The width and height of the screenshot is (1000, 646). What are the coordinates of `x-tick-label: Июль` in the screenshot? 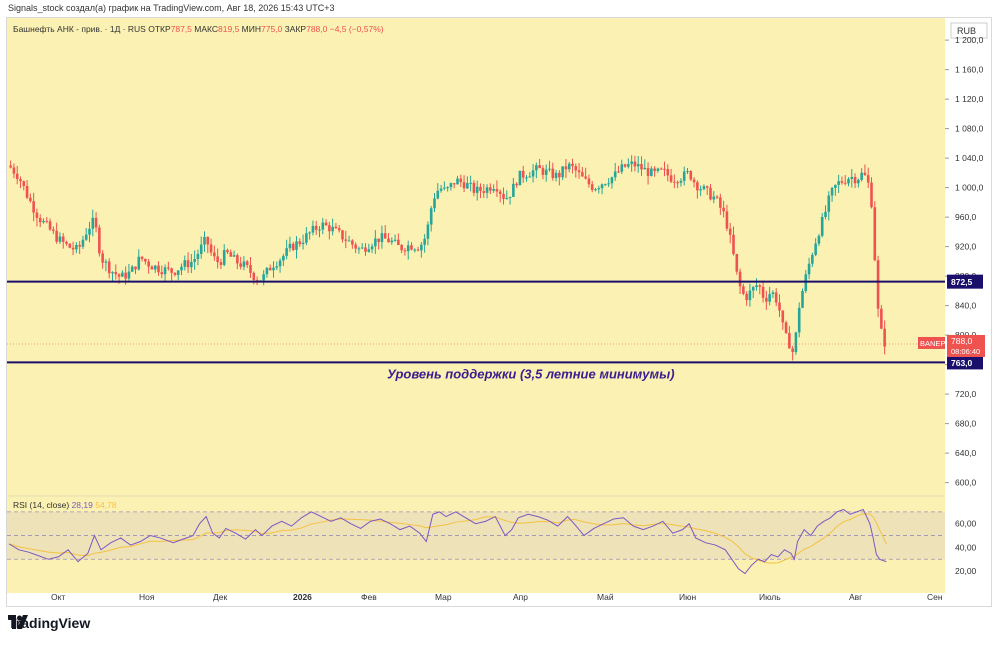 It's located at (770, 597).